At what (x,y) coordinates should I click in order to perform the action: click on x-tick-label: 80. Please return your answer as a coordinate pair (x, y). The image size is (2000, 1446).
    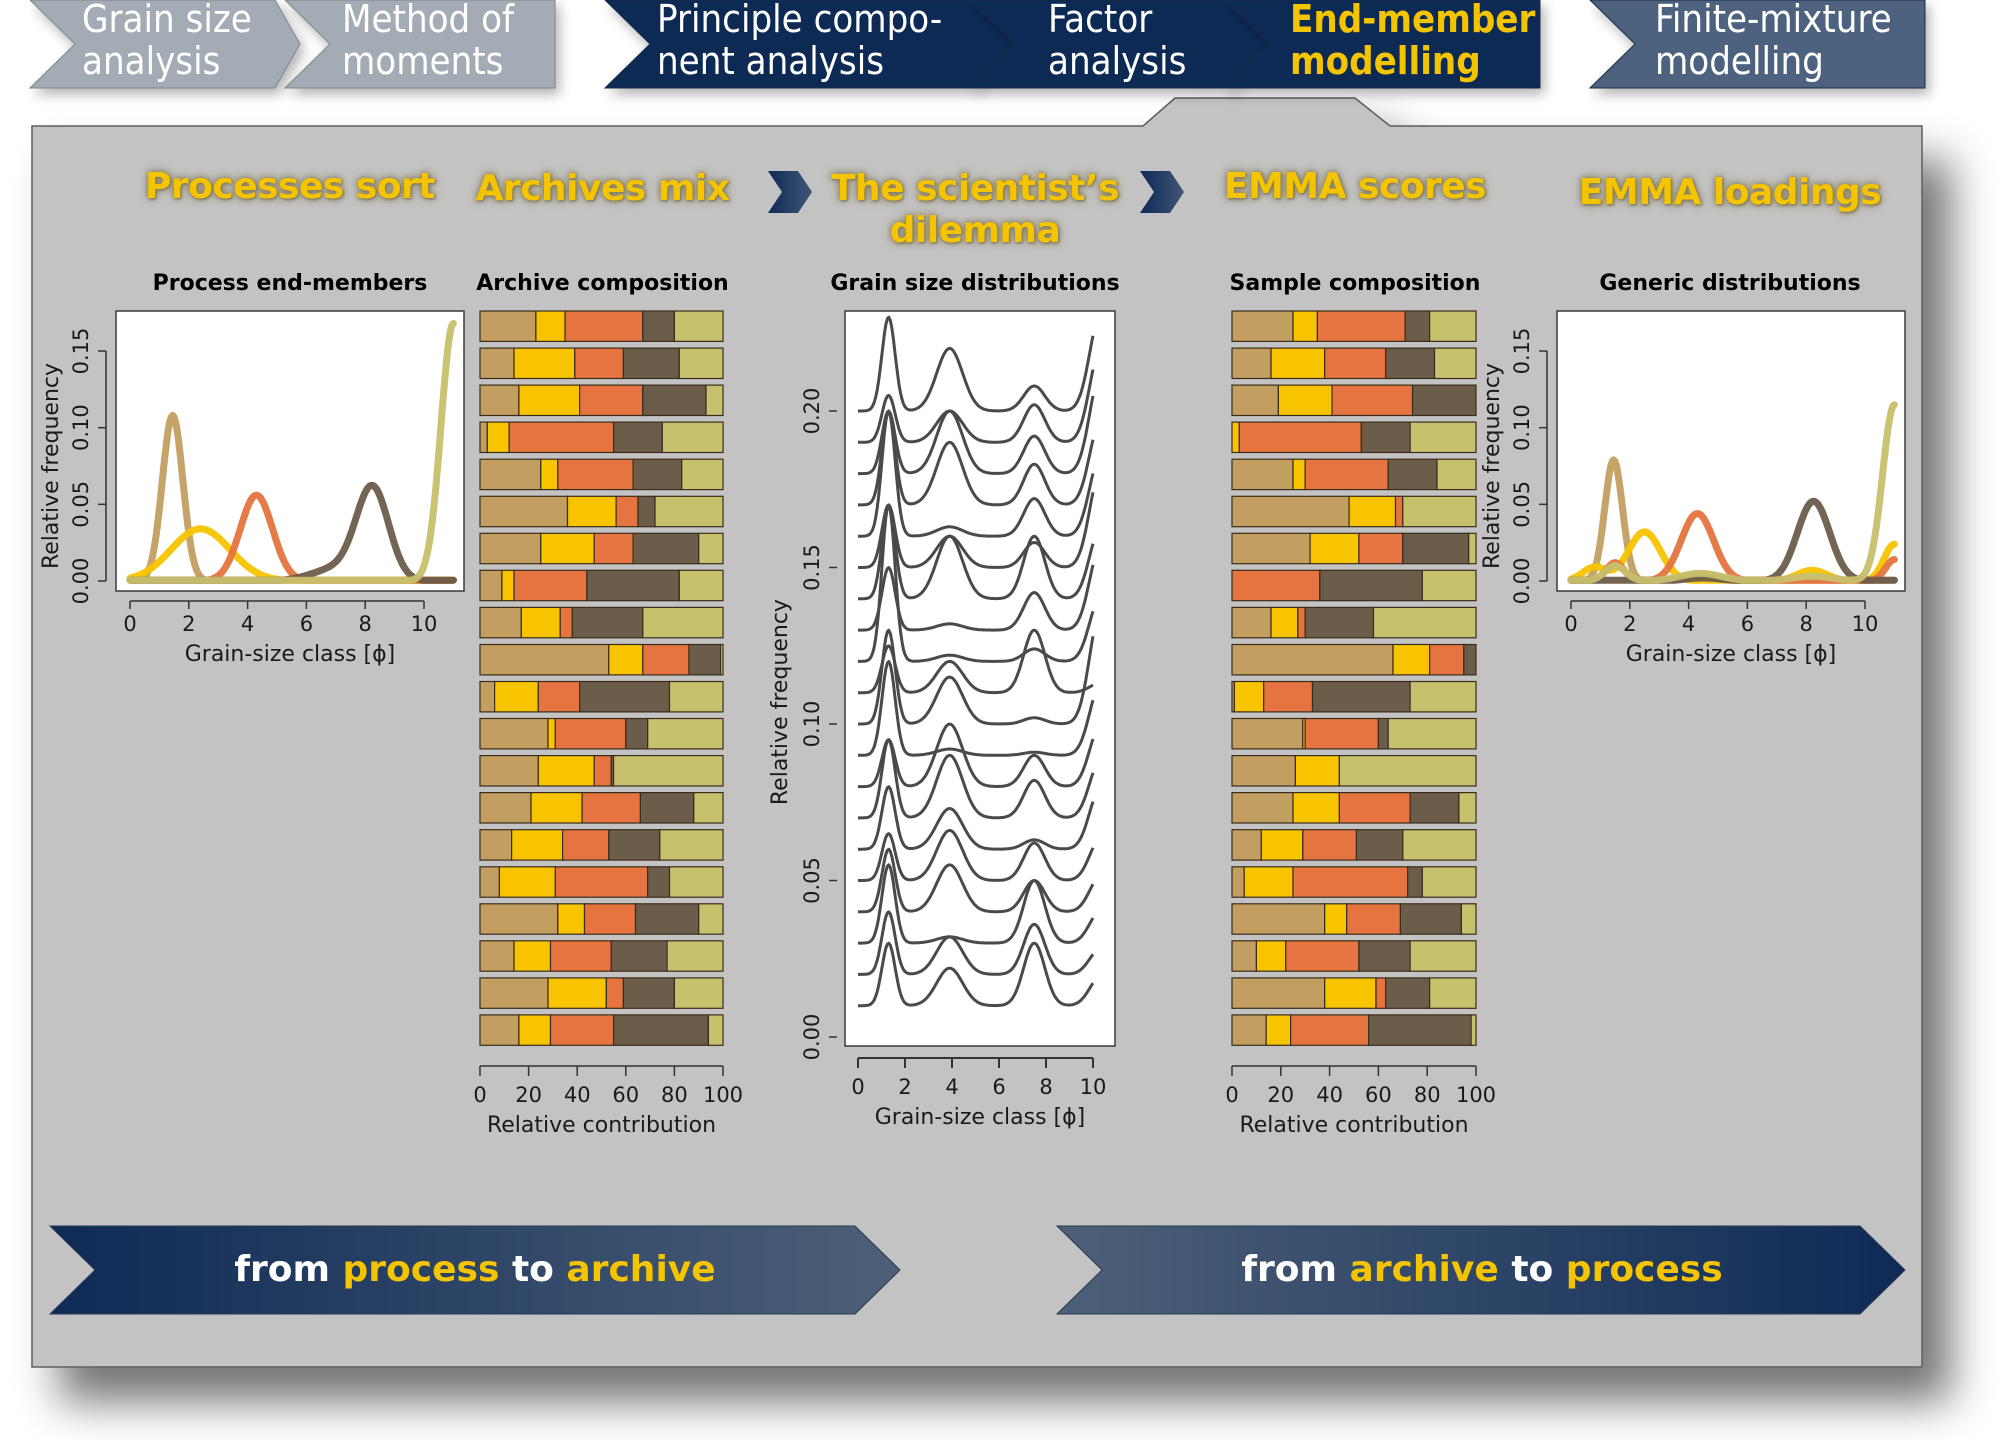
    Looking at the image, I should click on (674, 1095).